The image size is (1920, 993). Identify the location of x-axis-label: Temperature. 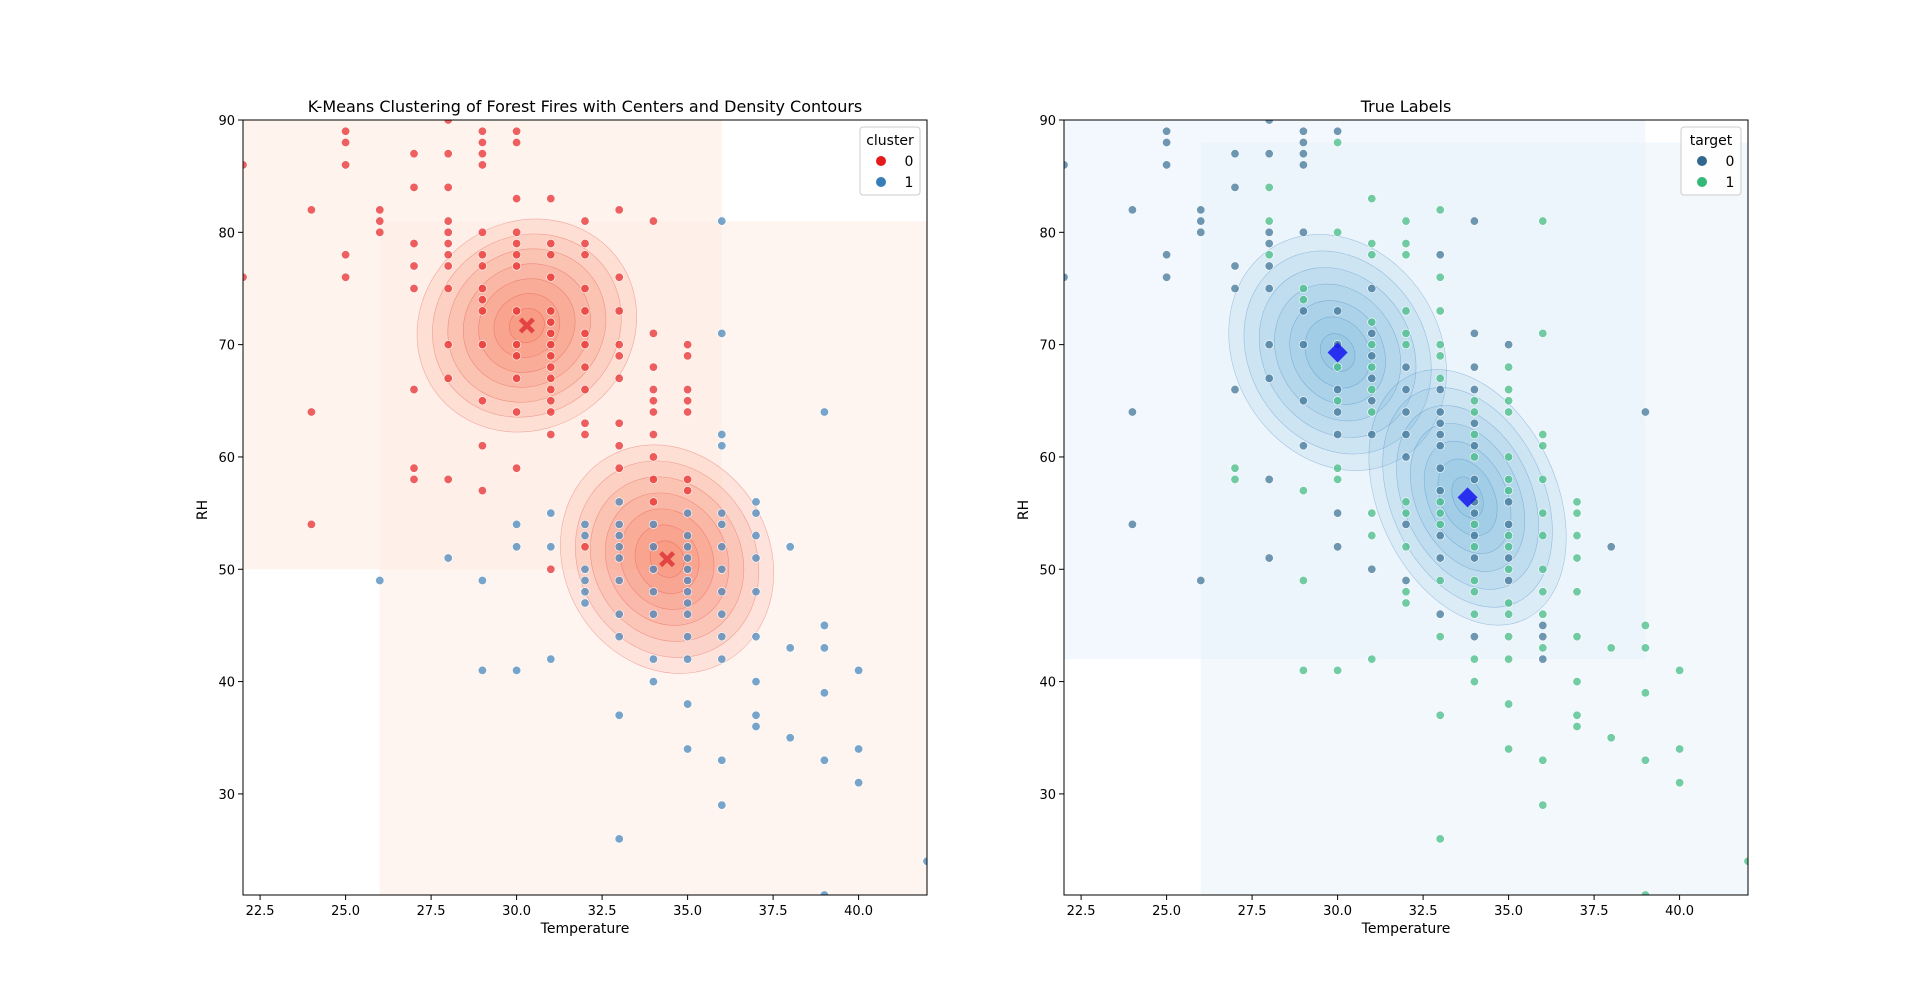
(585, 929).